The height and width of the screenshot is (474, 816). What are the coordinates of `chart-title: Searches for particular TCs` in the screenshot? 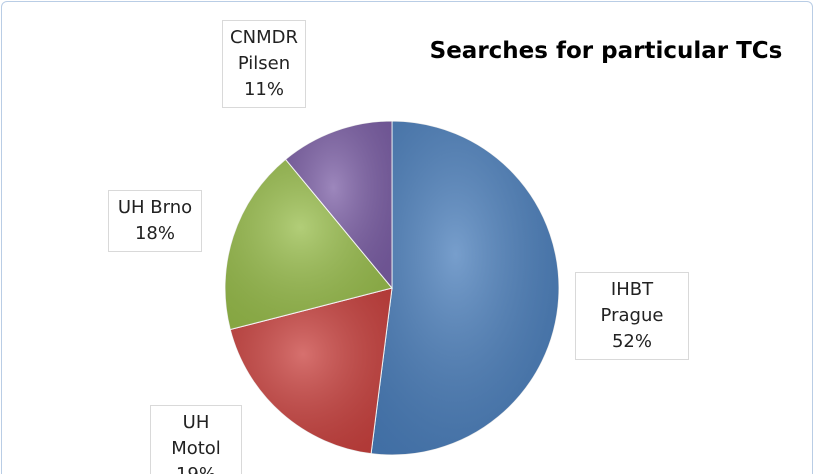 It's located at (606, 51).